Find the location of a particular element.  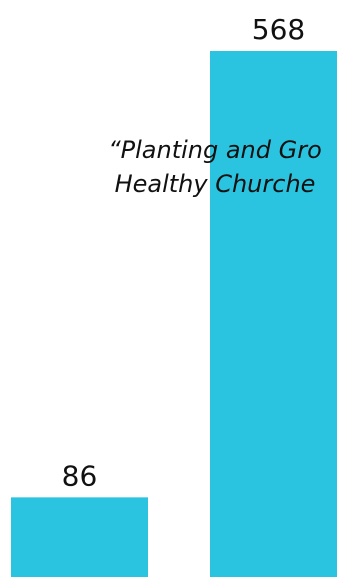

data-label-1: 86 is located at coordinates (80, 475).